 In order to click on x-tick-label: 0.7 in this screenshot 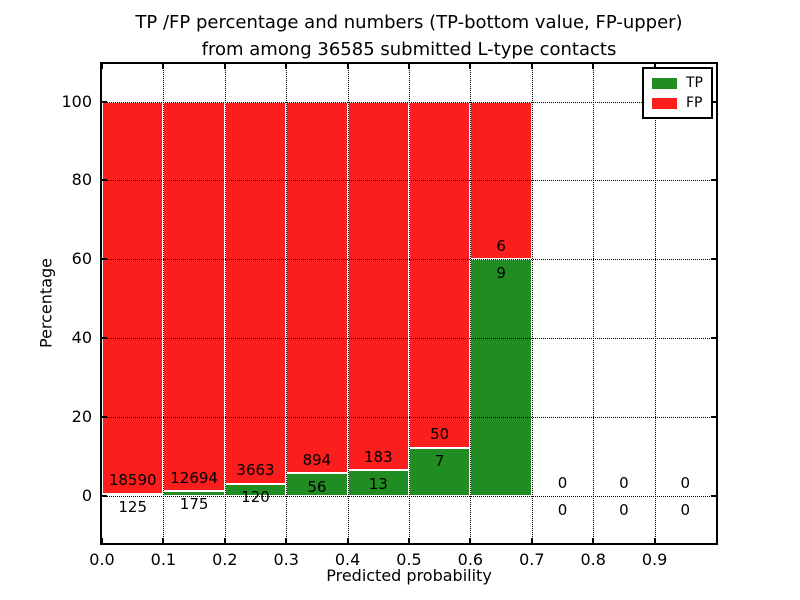, I will do `click(532, 559)`.